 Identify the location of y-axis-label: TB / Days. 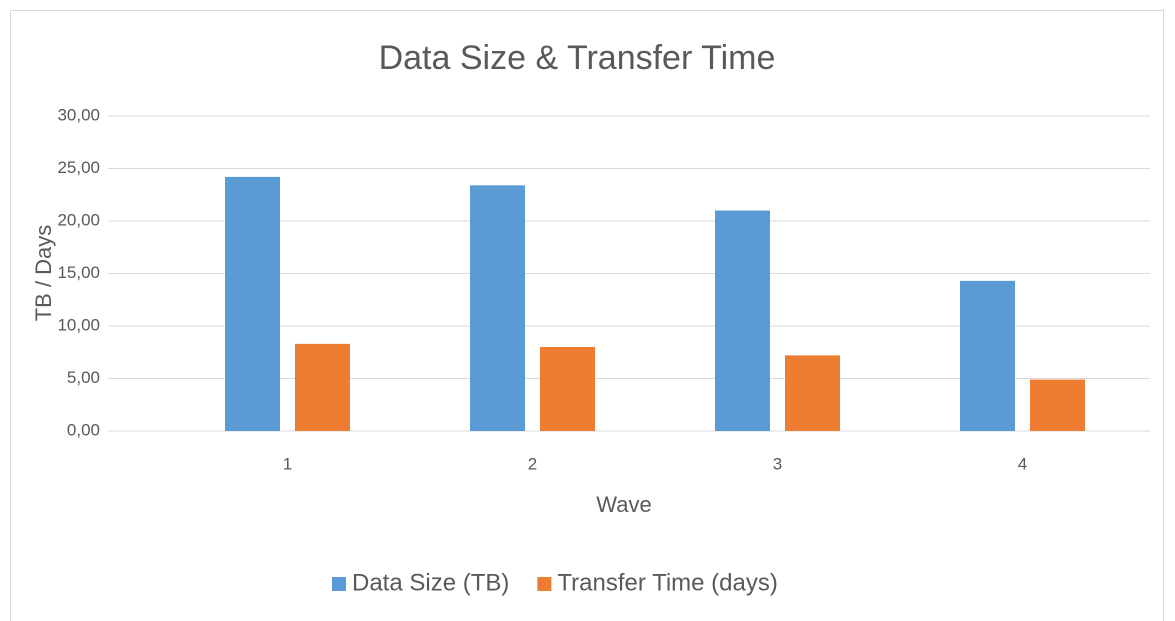
(43, 273).